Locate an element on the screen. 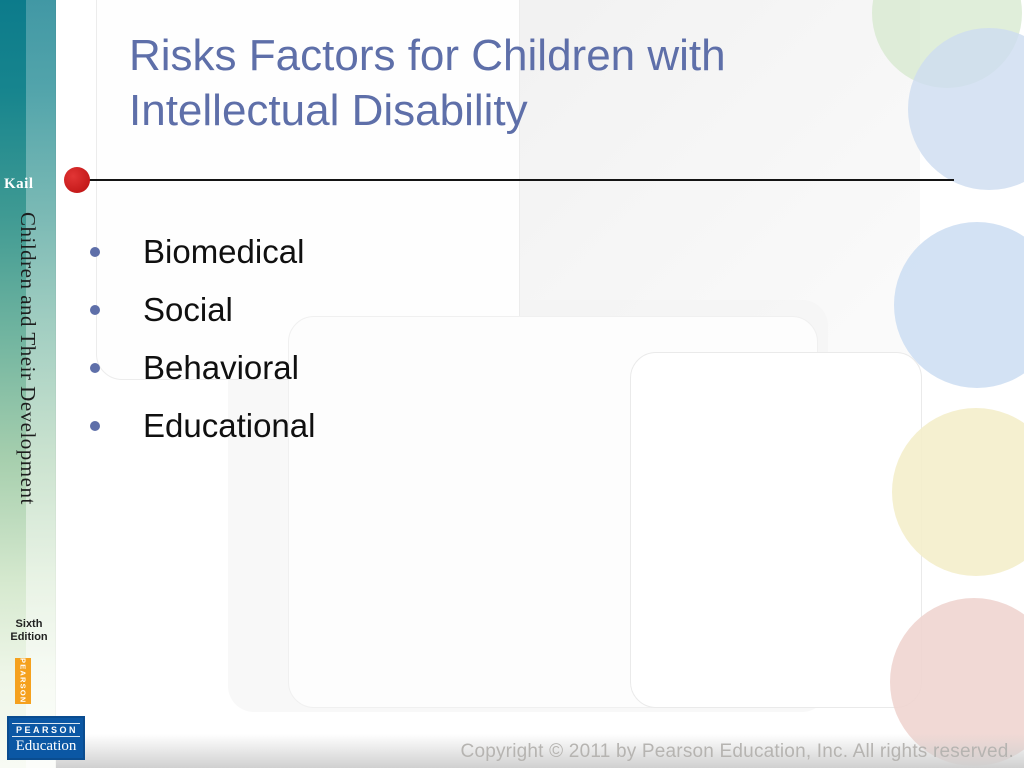  bullet-label: Behavioral is located at coordinates (221, 367).